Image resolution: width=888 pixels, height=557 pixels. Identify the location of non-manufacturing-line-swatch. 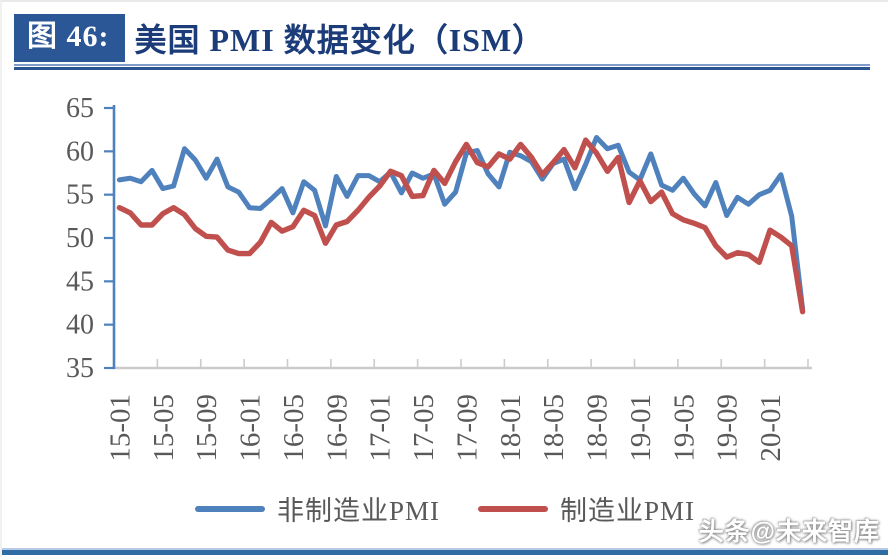
(229, 508).